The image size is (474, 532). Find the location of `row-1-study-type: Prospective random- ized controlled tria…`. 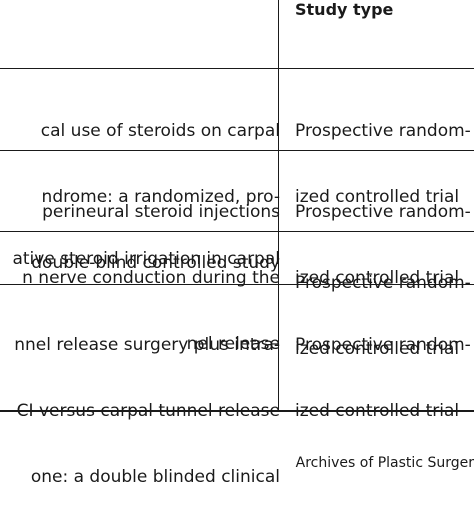

row-1-study-type: Prospective random- ized controlled tria… is located at coordinates (383, 164).